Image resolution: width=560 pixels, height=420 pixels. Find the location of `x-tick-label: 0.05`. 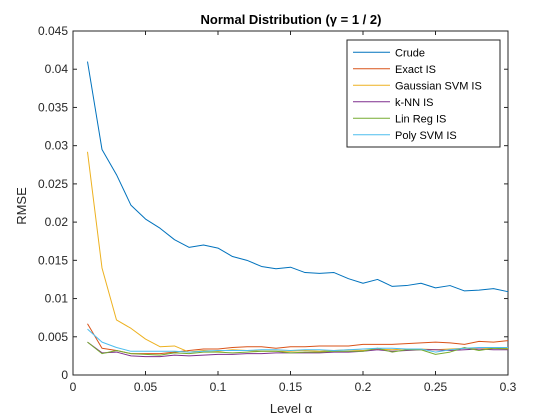

x-tick-label: 0.05 is located at coordinates (146, 387).